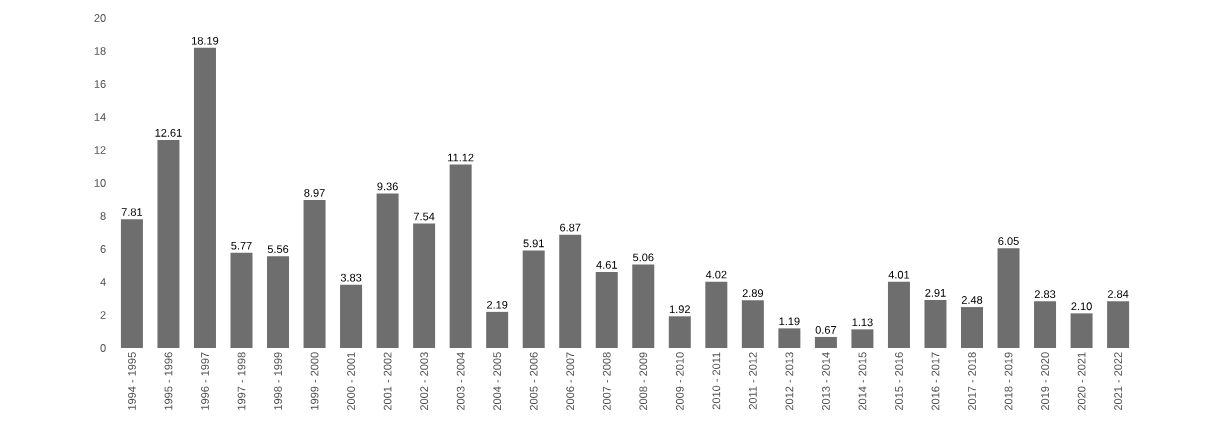  I want to click on x-tick-label: 2000 - 2001, so click(351, 381).